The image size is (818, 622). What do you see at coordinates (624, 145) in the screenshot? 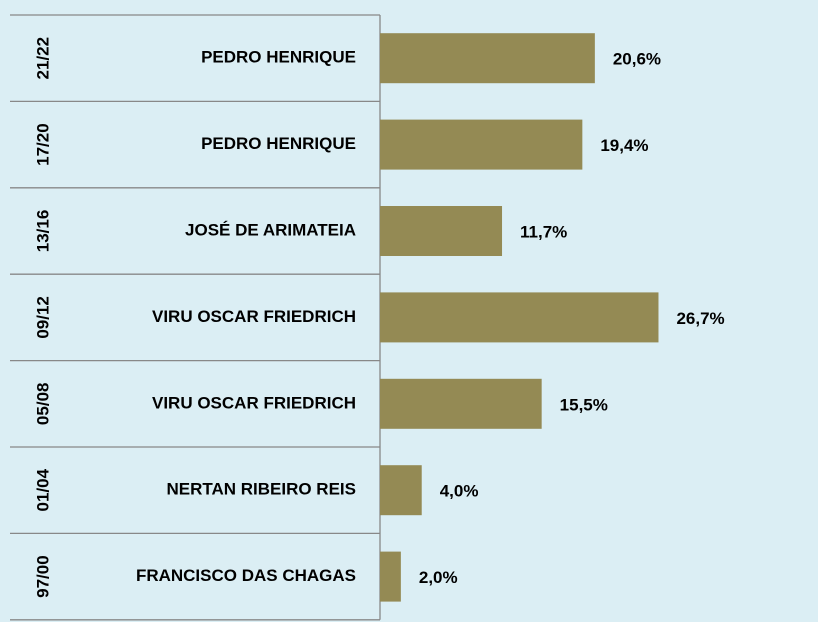
I see `value-label: 19,4%` at bounding box center [624, 145].